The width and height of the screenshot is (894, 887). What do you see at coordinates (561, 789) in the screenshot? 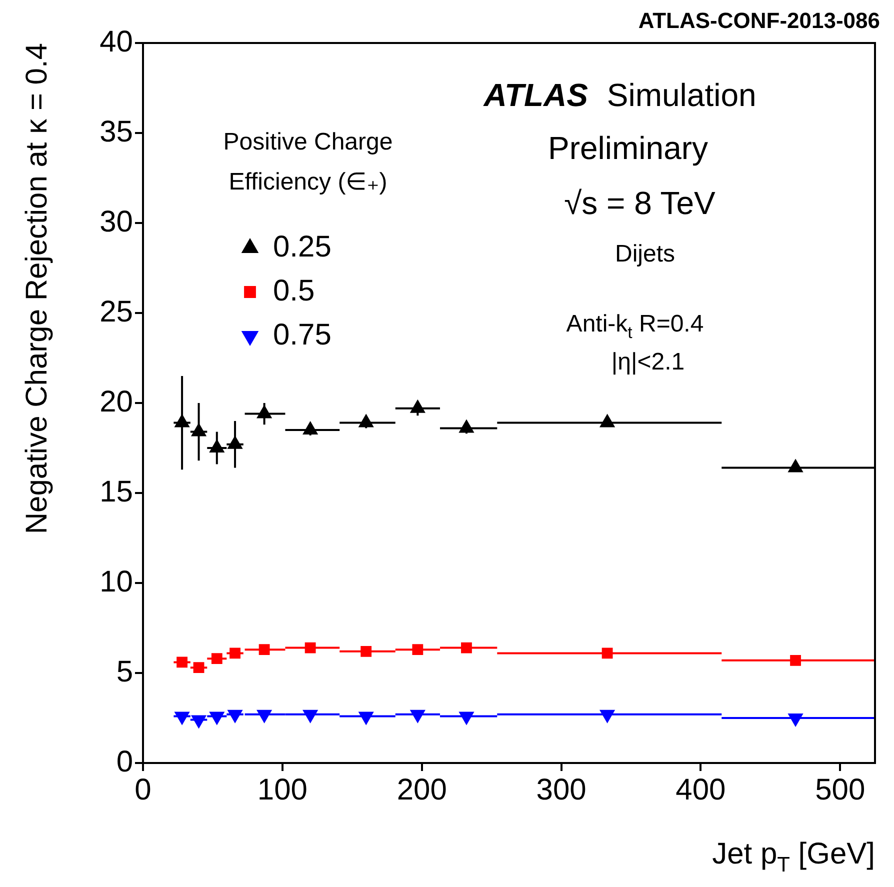
I see `x-tick-label: 300` at bounding box center [561, 789].